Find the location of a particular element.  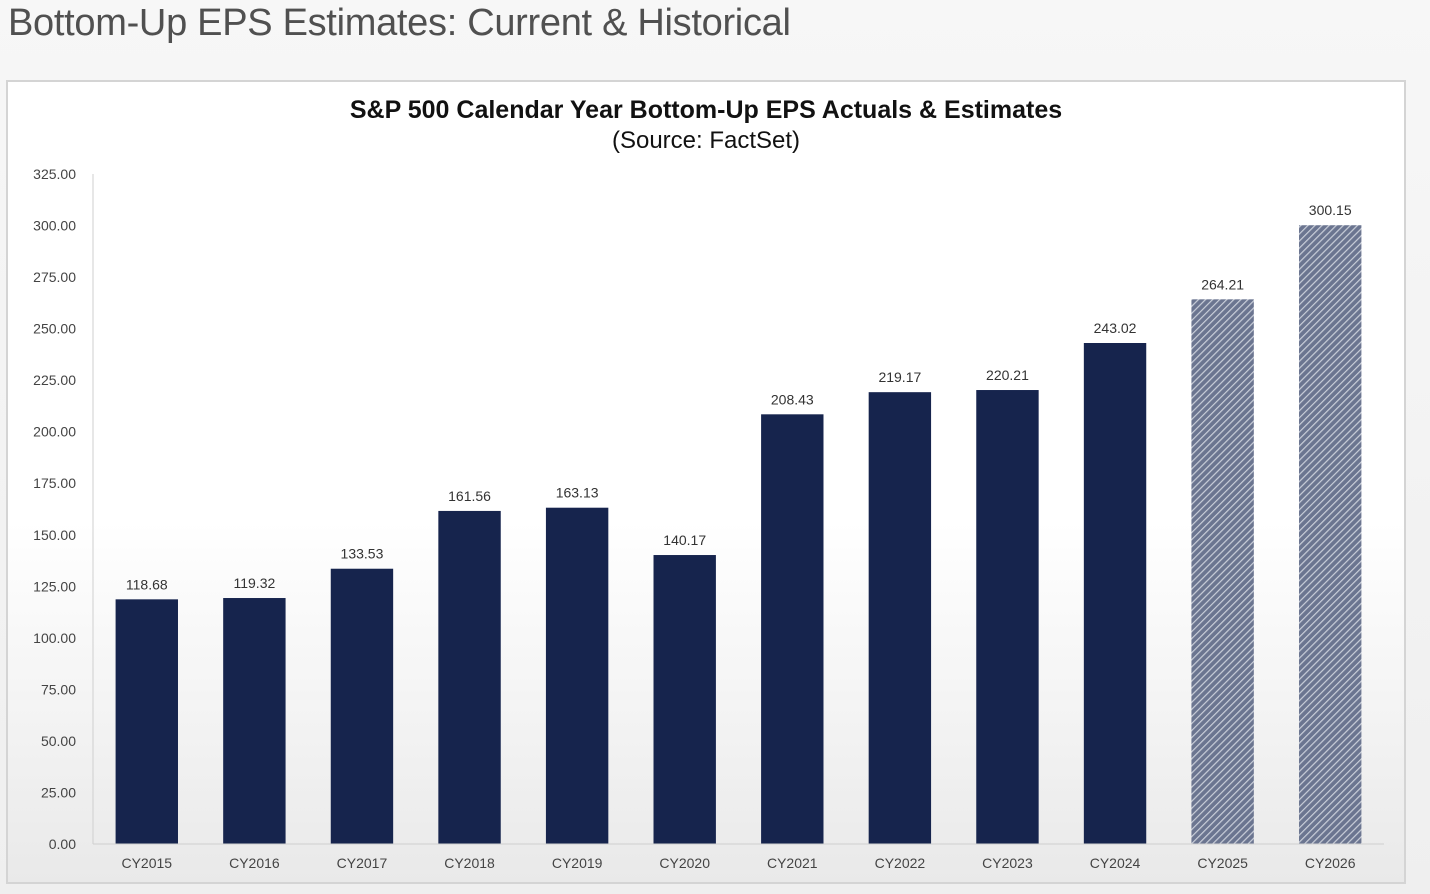

bar-value-label: 219.17 is located at coordinates (899, 377).